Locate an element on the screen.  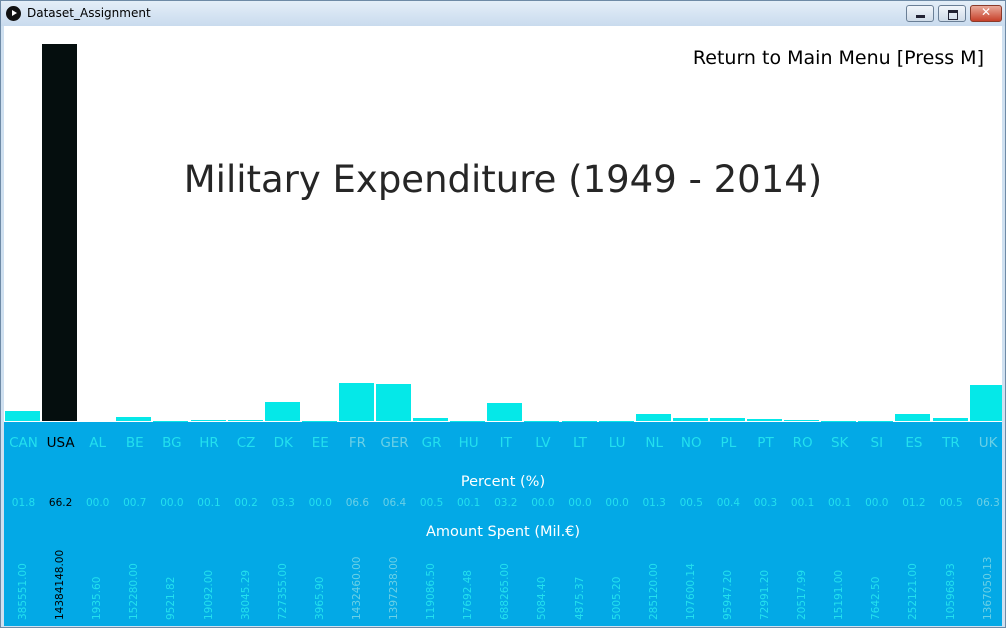
amount-value: 252121.00 is located at coordinates (913, 591).